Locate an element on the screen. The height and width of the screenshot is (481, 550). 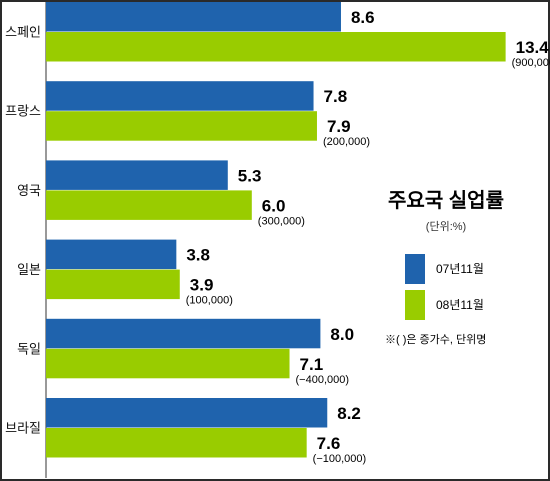
category-label: 영국 is located at coordinates (29, 190).